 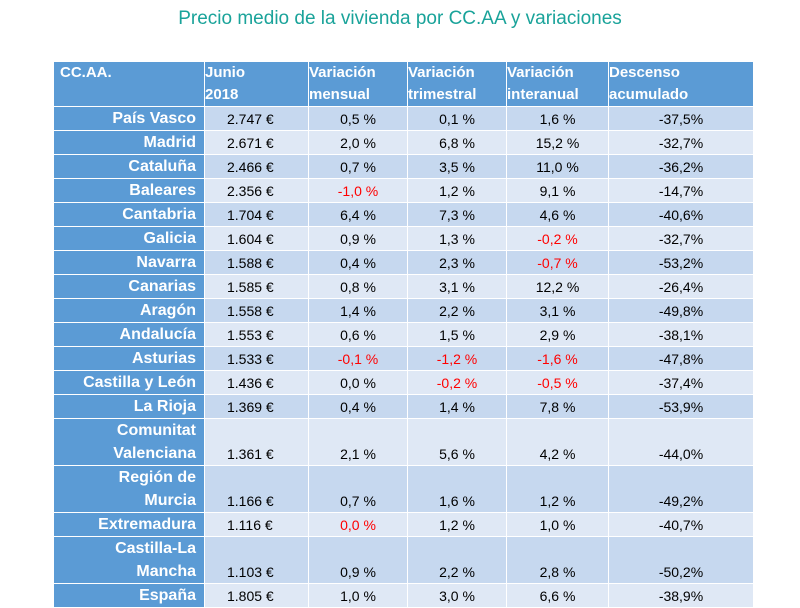 I want to click on variation-cell: 2,1 %, so click(x=358, y=442).